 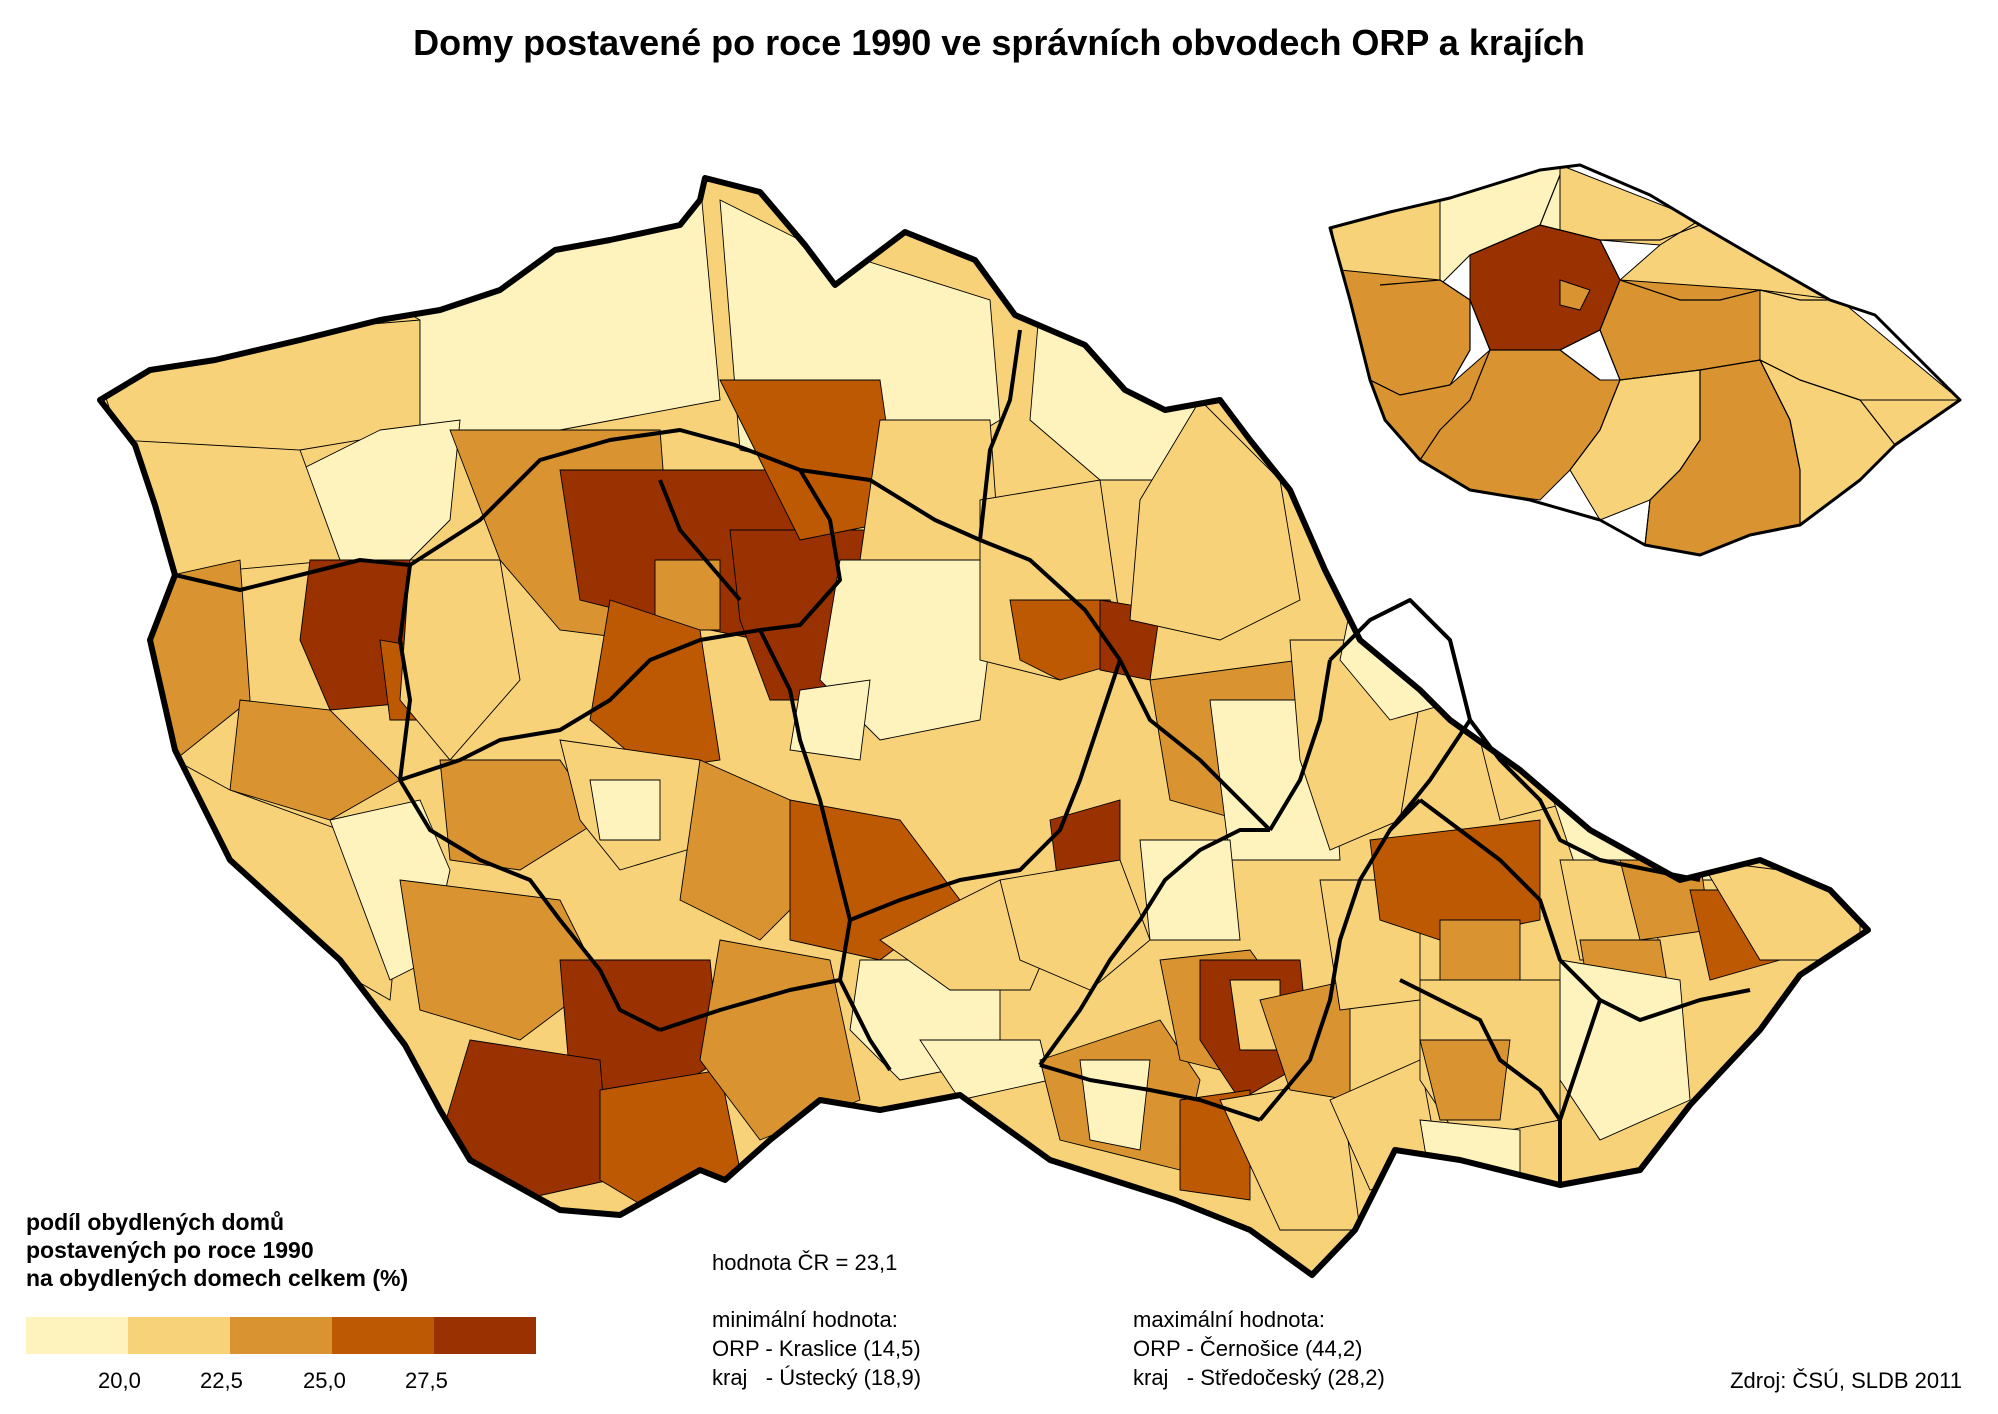 What do you see at coordinates (1575, 295) in the screenshot?
I see `kraj-region` at bounding box center [1575, 295].